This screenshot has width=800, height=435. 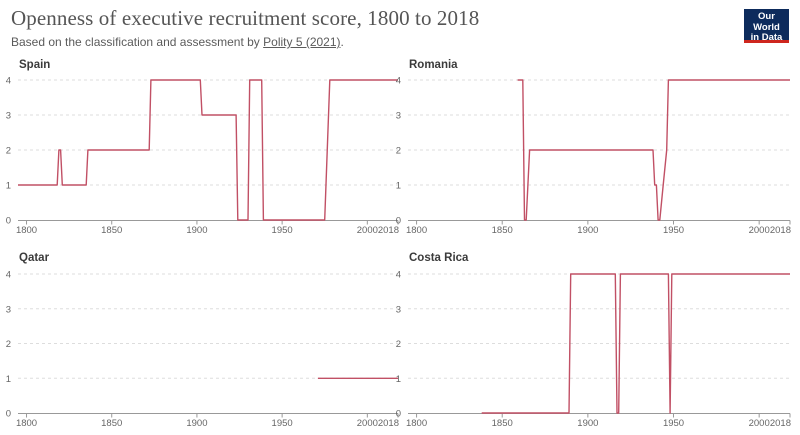 I want to click on y-tick-label-romania-4: 4, so click(x=398, y=81).